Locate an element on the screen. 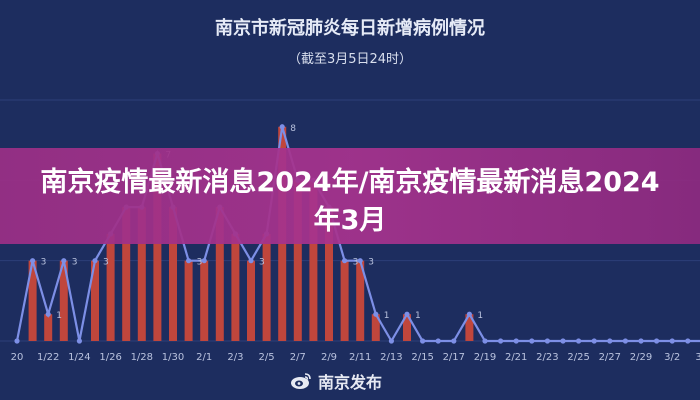 The height and width of the screenshot is (400, 700). chart-subtitle: （截至3月5日24时） is located at coordinates (350, 59).